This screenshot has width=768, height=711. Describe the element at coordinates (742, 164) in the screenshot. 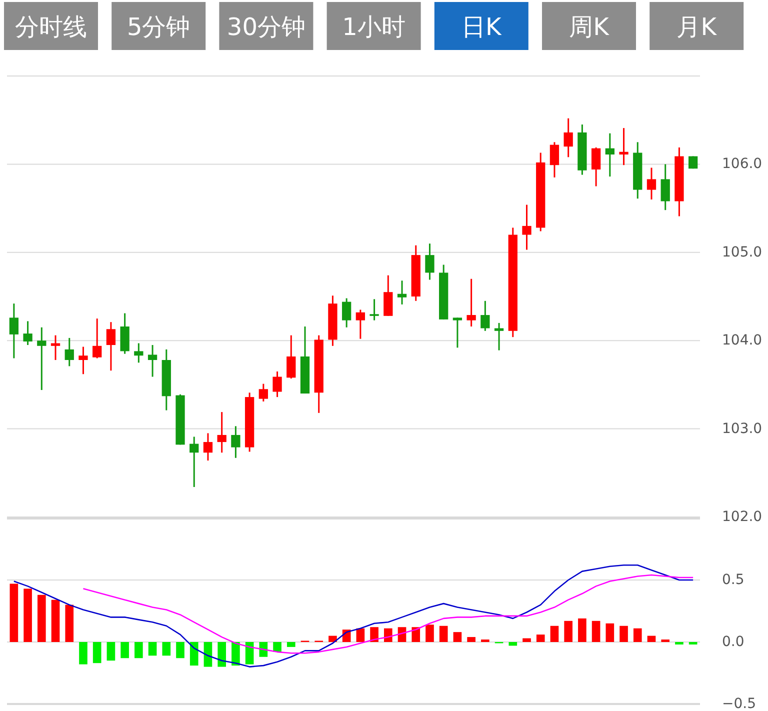

I see `y-tick-label: 106.0` at that location.